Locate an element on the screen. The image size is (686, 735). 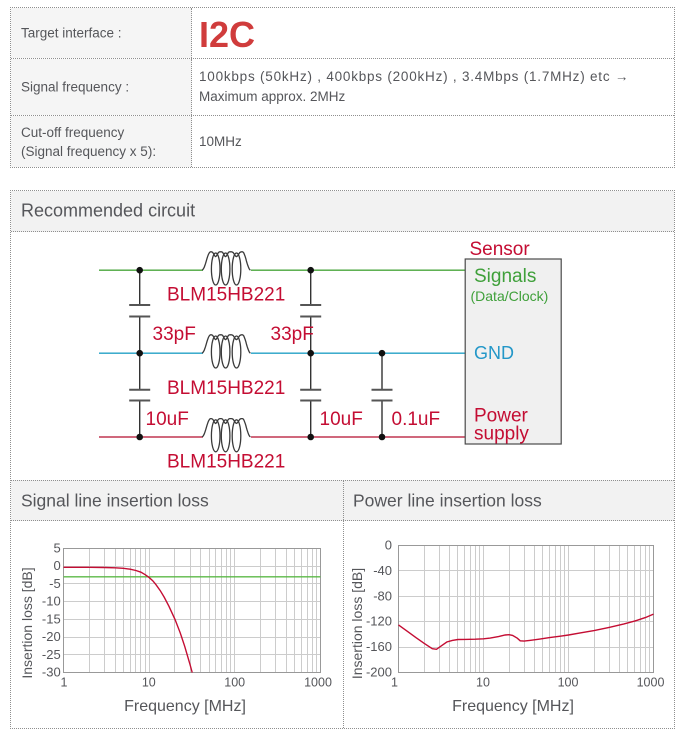
svg-text: GND is located at coordinates (494, 353).